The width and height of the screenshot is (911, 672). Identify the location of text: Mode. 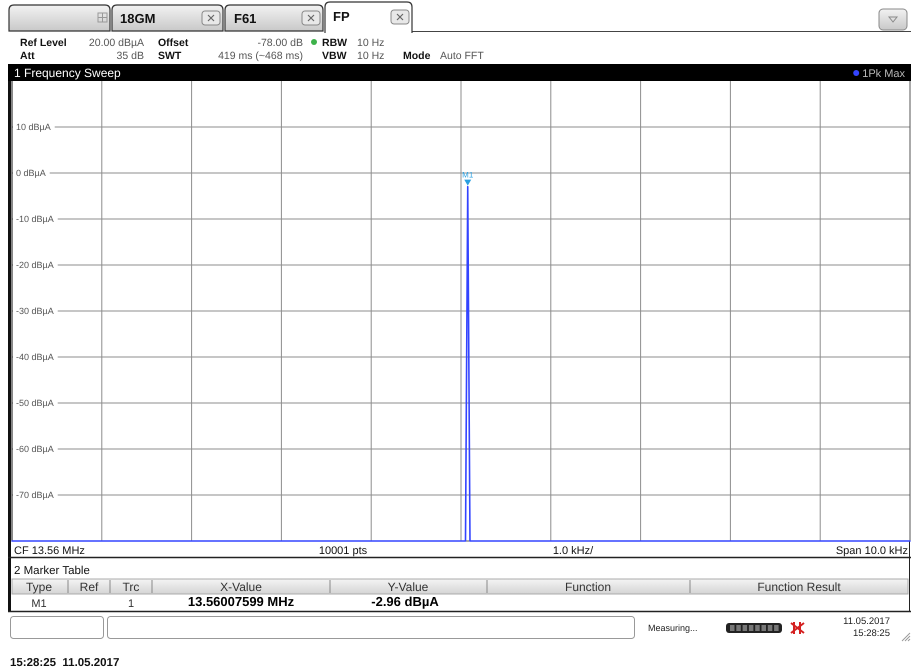
(417, 56).